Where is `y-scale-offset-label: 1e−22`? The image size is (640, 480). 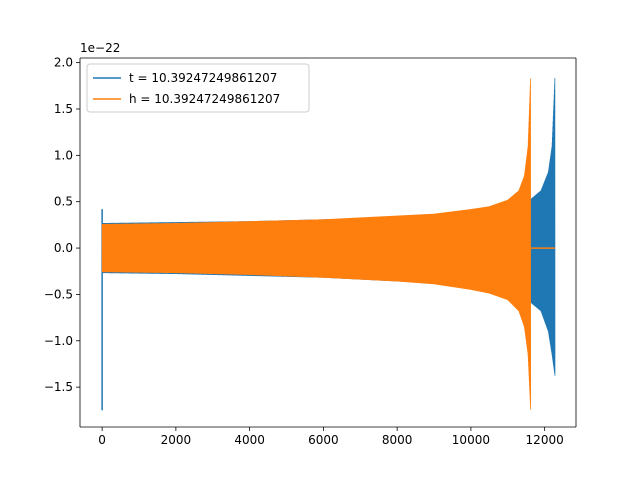 y-scale-offset-label: 1e−22 is located at coordinates (100, 48).